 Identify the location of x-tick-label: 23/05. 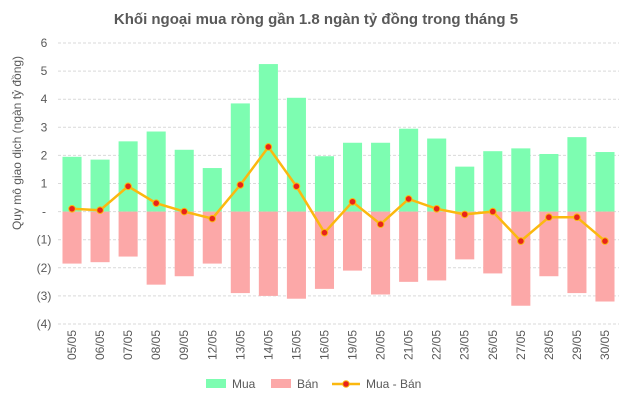
(465, 345).